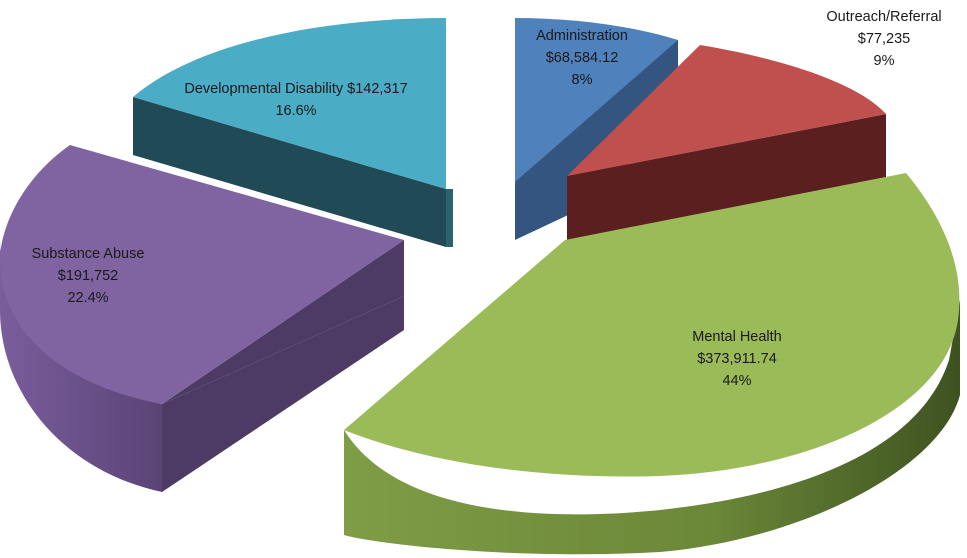  I want to click on slice-developmental-disability, so click(289, 103).